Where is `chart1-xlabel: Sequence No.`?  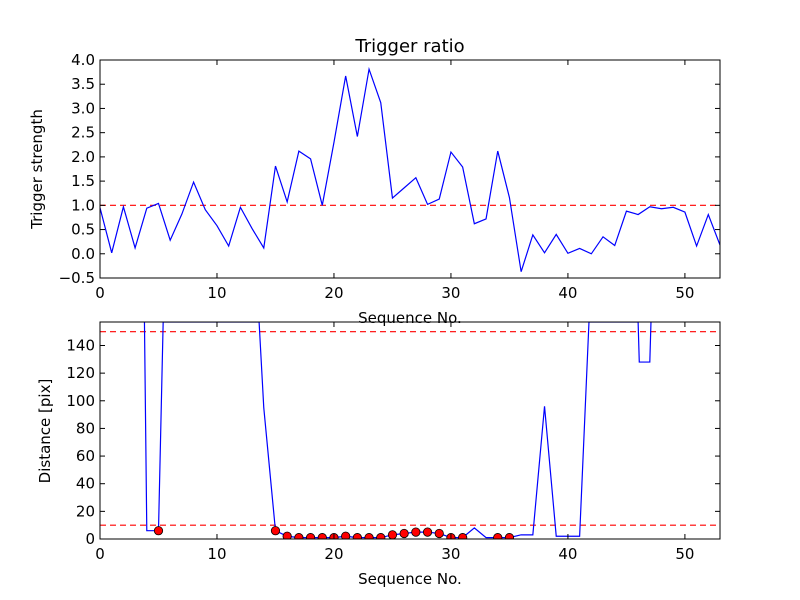
chart1-xlabel: Sequence No. is located at coordinates (410, 318).